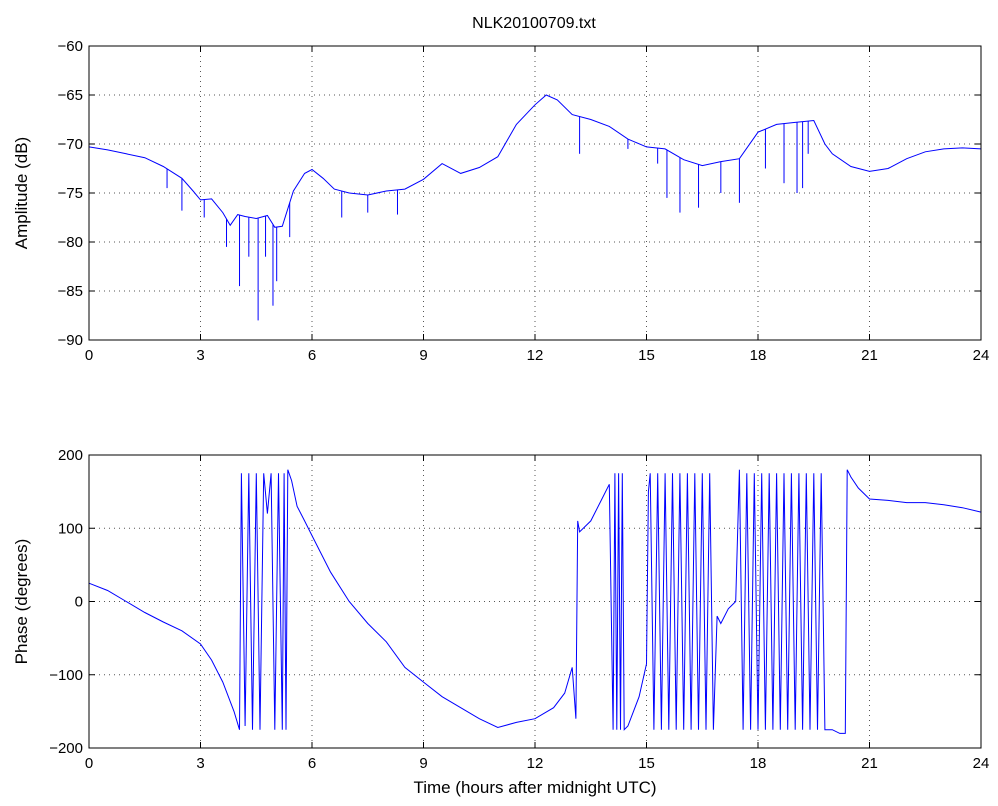 This screenshot has width=998, height=806. Describe the element at coordinates (70, 340) in the screenshot. I see `amplitude-ytick-label: −90` at that location.